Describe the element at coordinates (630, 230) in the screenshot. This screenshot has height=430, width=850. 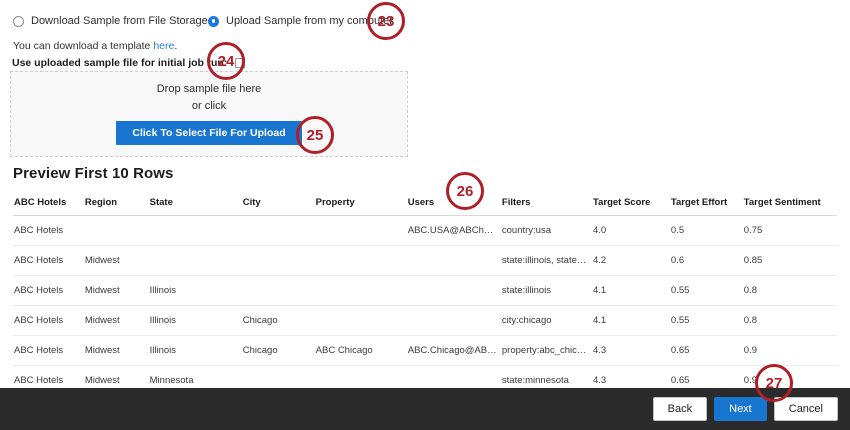
I see `cell-target-score: 4.0` at that location.